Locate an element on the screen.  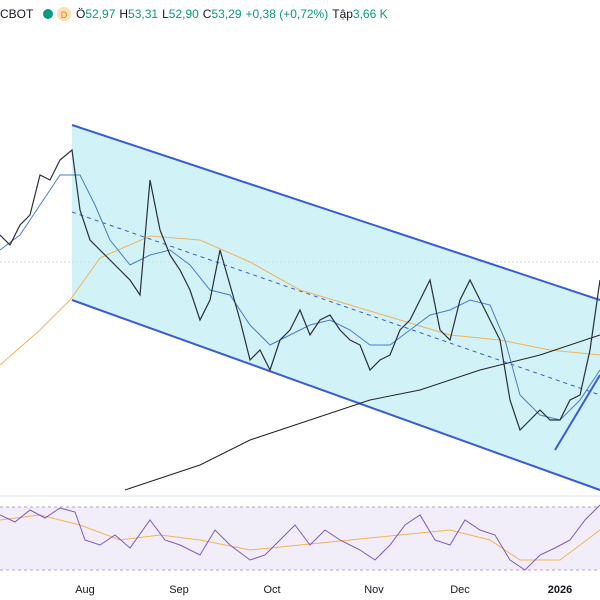
ohlc-value: 52,97 is located at coordinates (100, 14).